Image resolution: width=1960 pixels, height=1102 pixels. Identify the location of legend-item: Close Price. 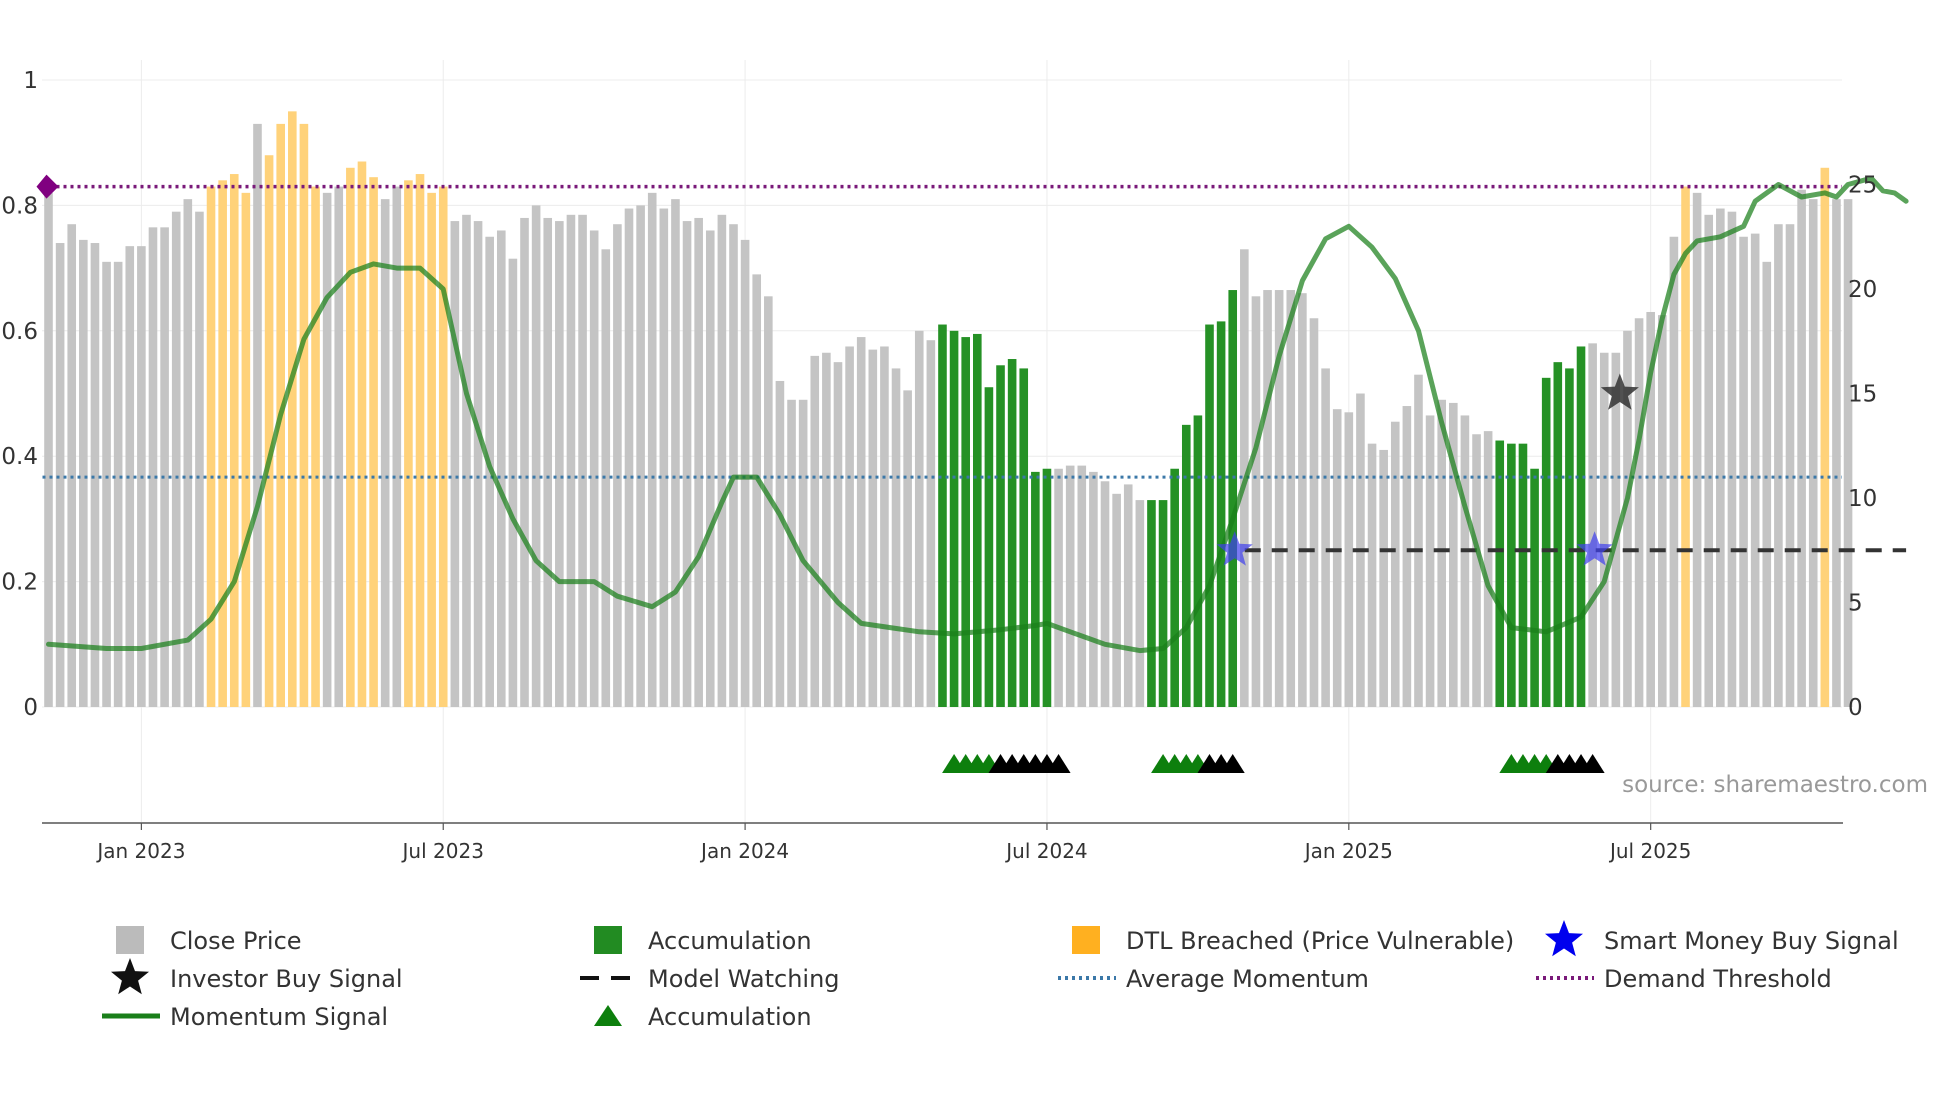
(209, 940).